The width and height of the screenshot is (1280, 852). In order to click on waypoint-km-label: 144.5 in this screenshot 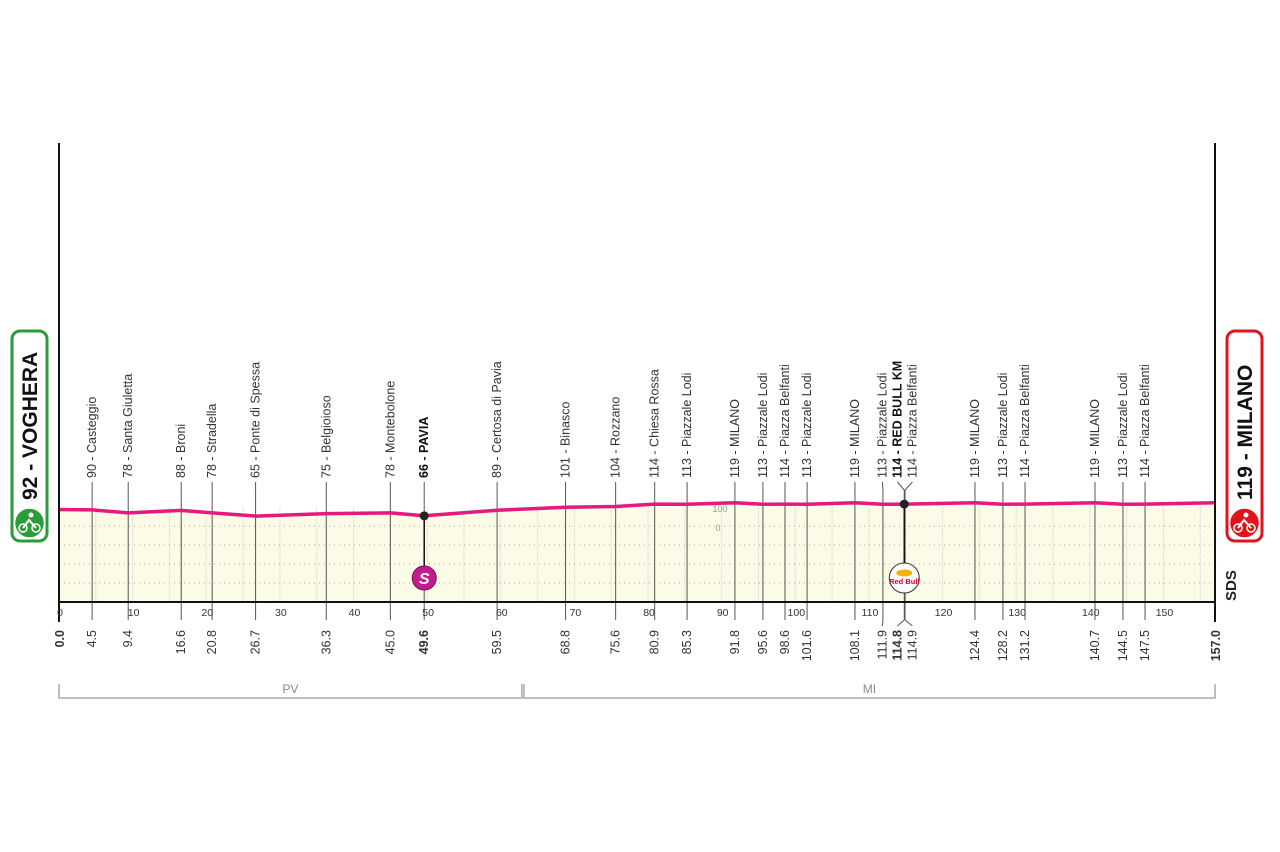, I will do `click(1123, 645)`.